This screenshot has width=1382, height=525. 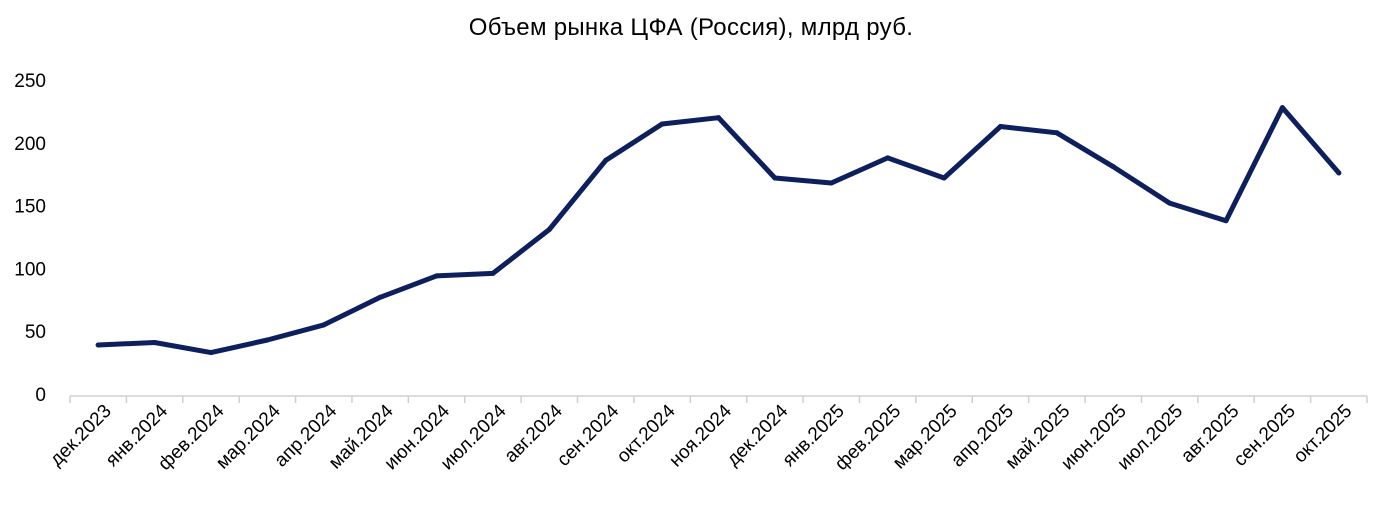 I want to click on x-axis-tick-marks, so click(x=718, y=399).